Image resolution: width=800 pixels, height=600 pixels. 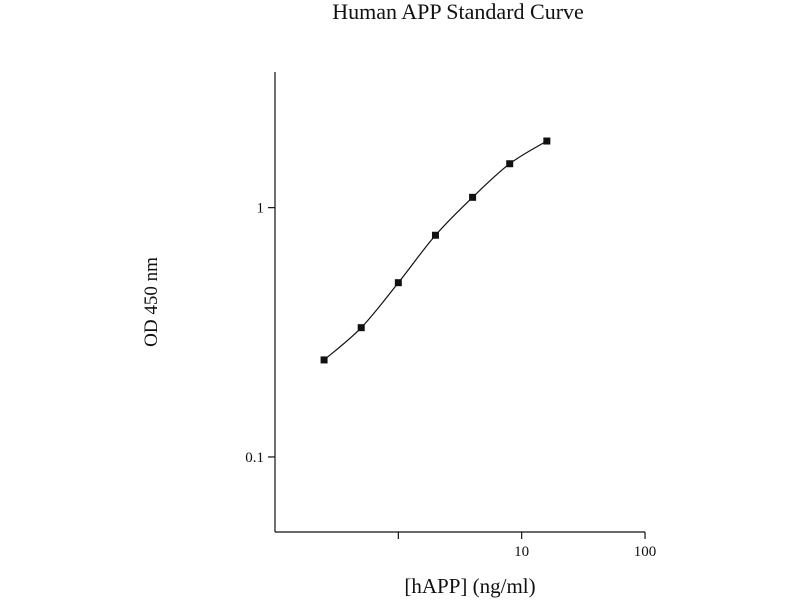 What do you see at coordinates (254, 458) in the screenshot?
I see `y-tick-label: 0.1` at bounding box center [254, 458].